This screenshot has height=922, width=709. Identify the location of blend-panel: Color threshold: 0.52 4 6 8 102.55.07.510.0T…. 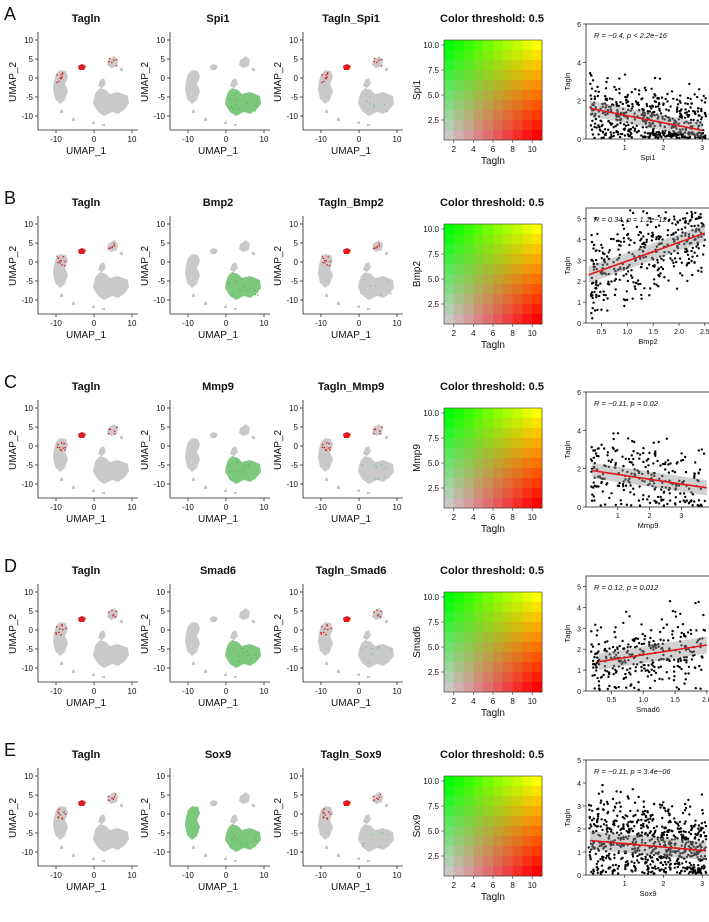
(478, 642).